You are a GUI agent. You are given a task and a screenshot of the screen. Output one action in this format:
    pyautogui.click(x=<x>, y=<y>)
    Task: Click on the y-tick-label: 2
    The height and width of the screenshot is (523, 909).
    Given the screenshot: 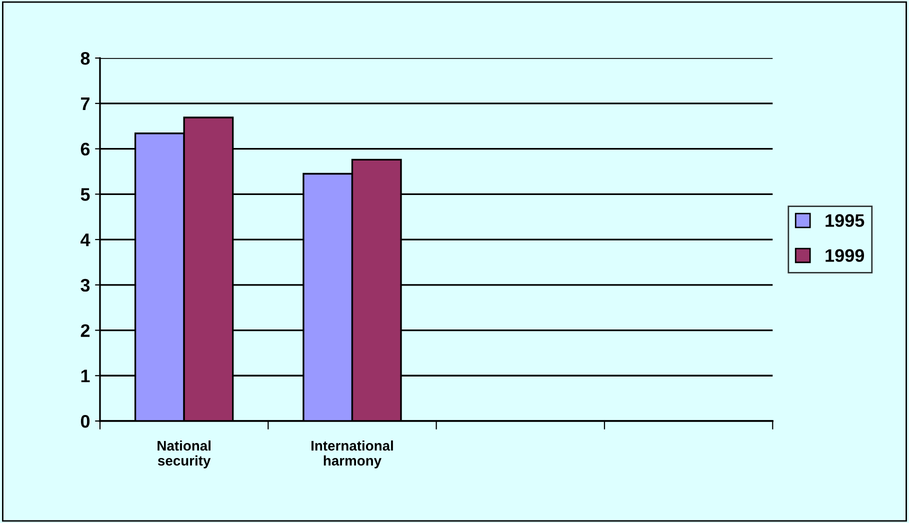 What is the action you would take?
    pyautogui.click(x=85, y=330)
    